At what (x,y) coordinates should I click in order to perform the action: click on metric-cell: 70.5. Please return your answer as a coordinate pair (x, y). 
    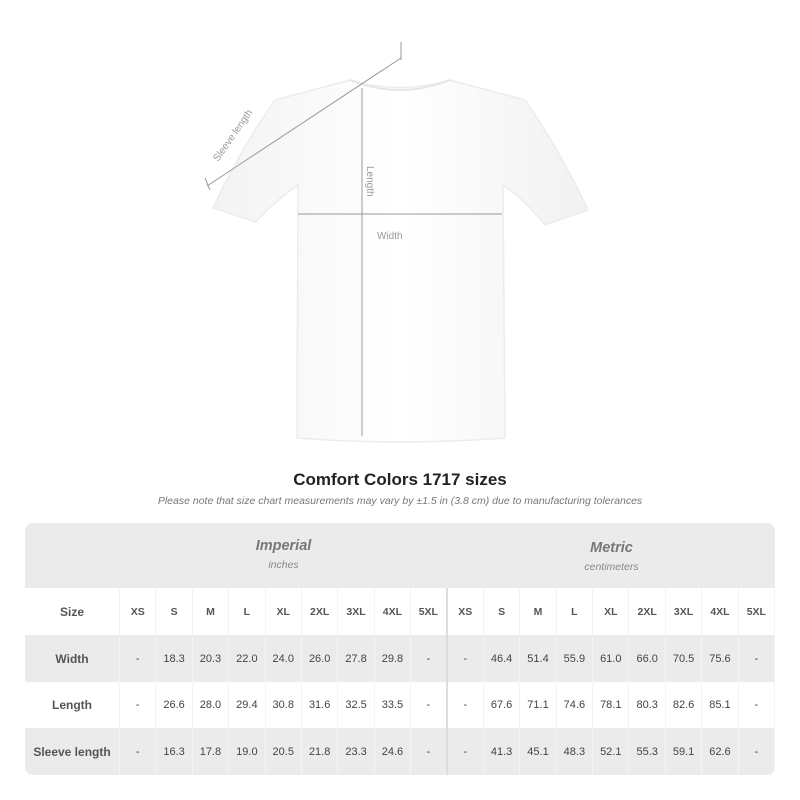
    Looking at the image, I should click on (684, 658).